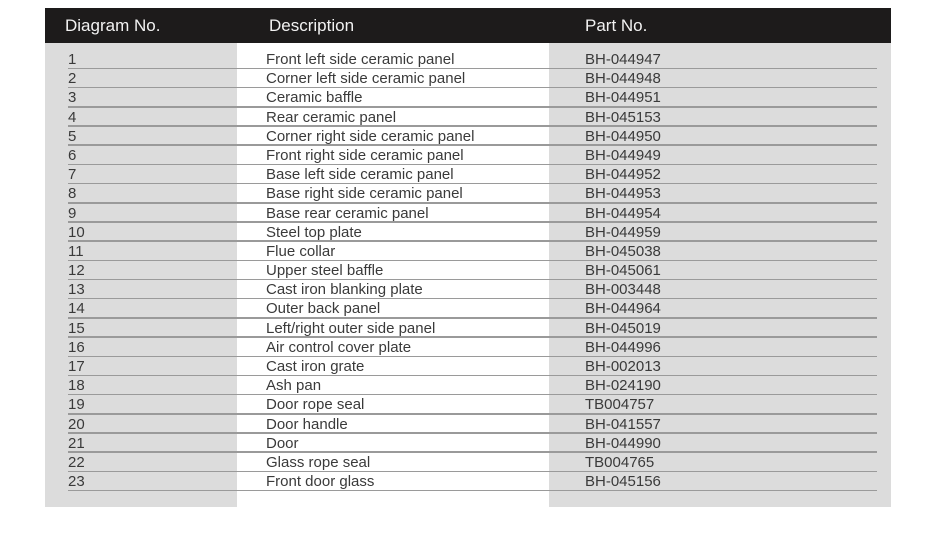 Image resolution: width=945 pixels, height=534 pixels. What do you see at coordinates (620, 462) in the screenshot?
I see `part-no-cell: TB004765` at bounding box center [620, 462].